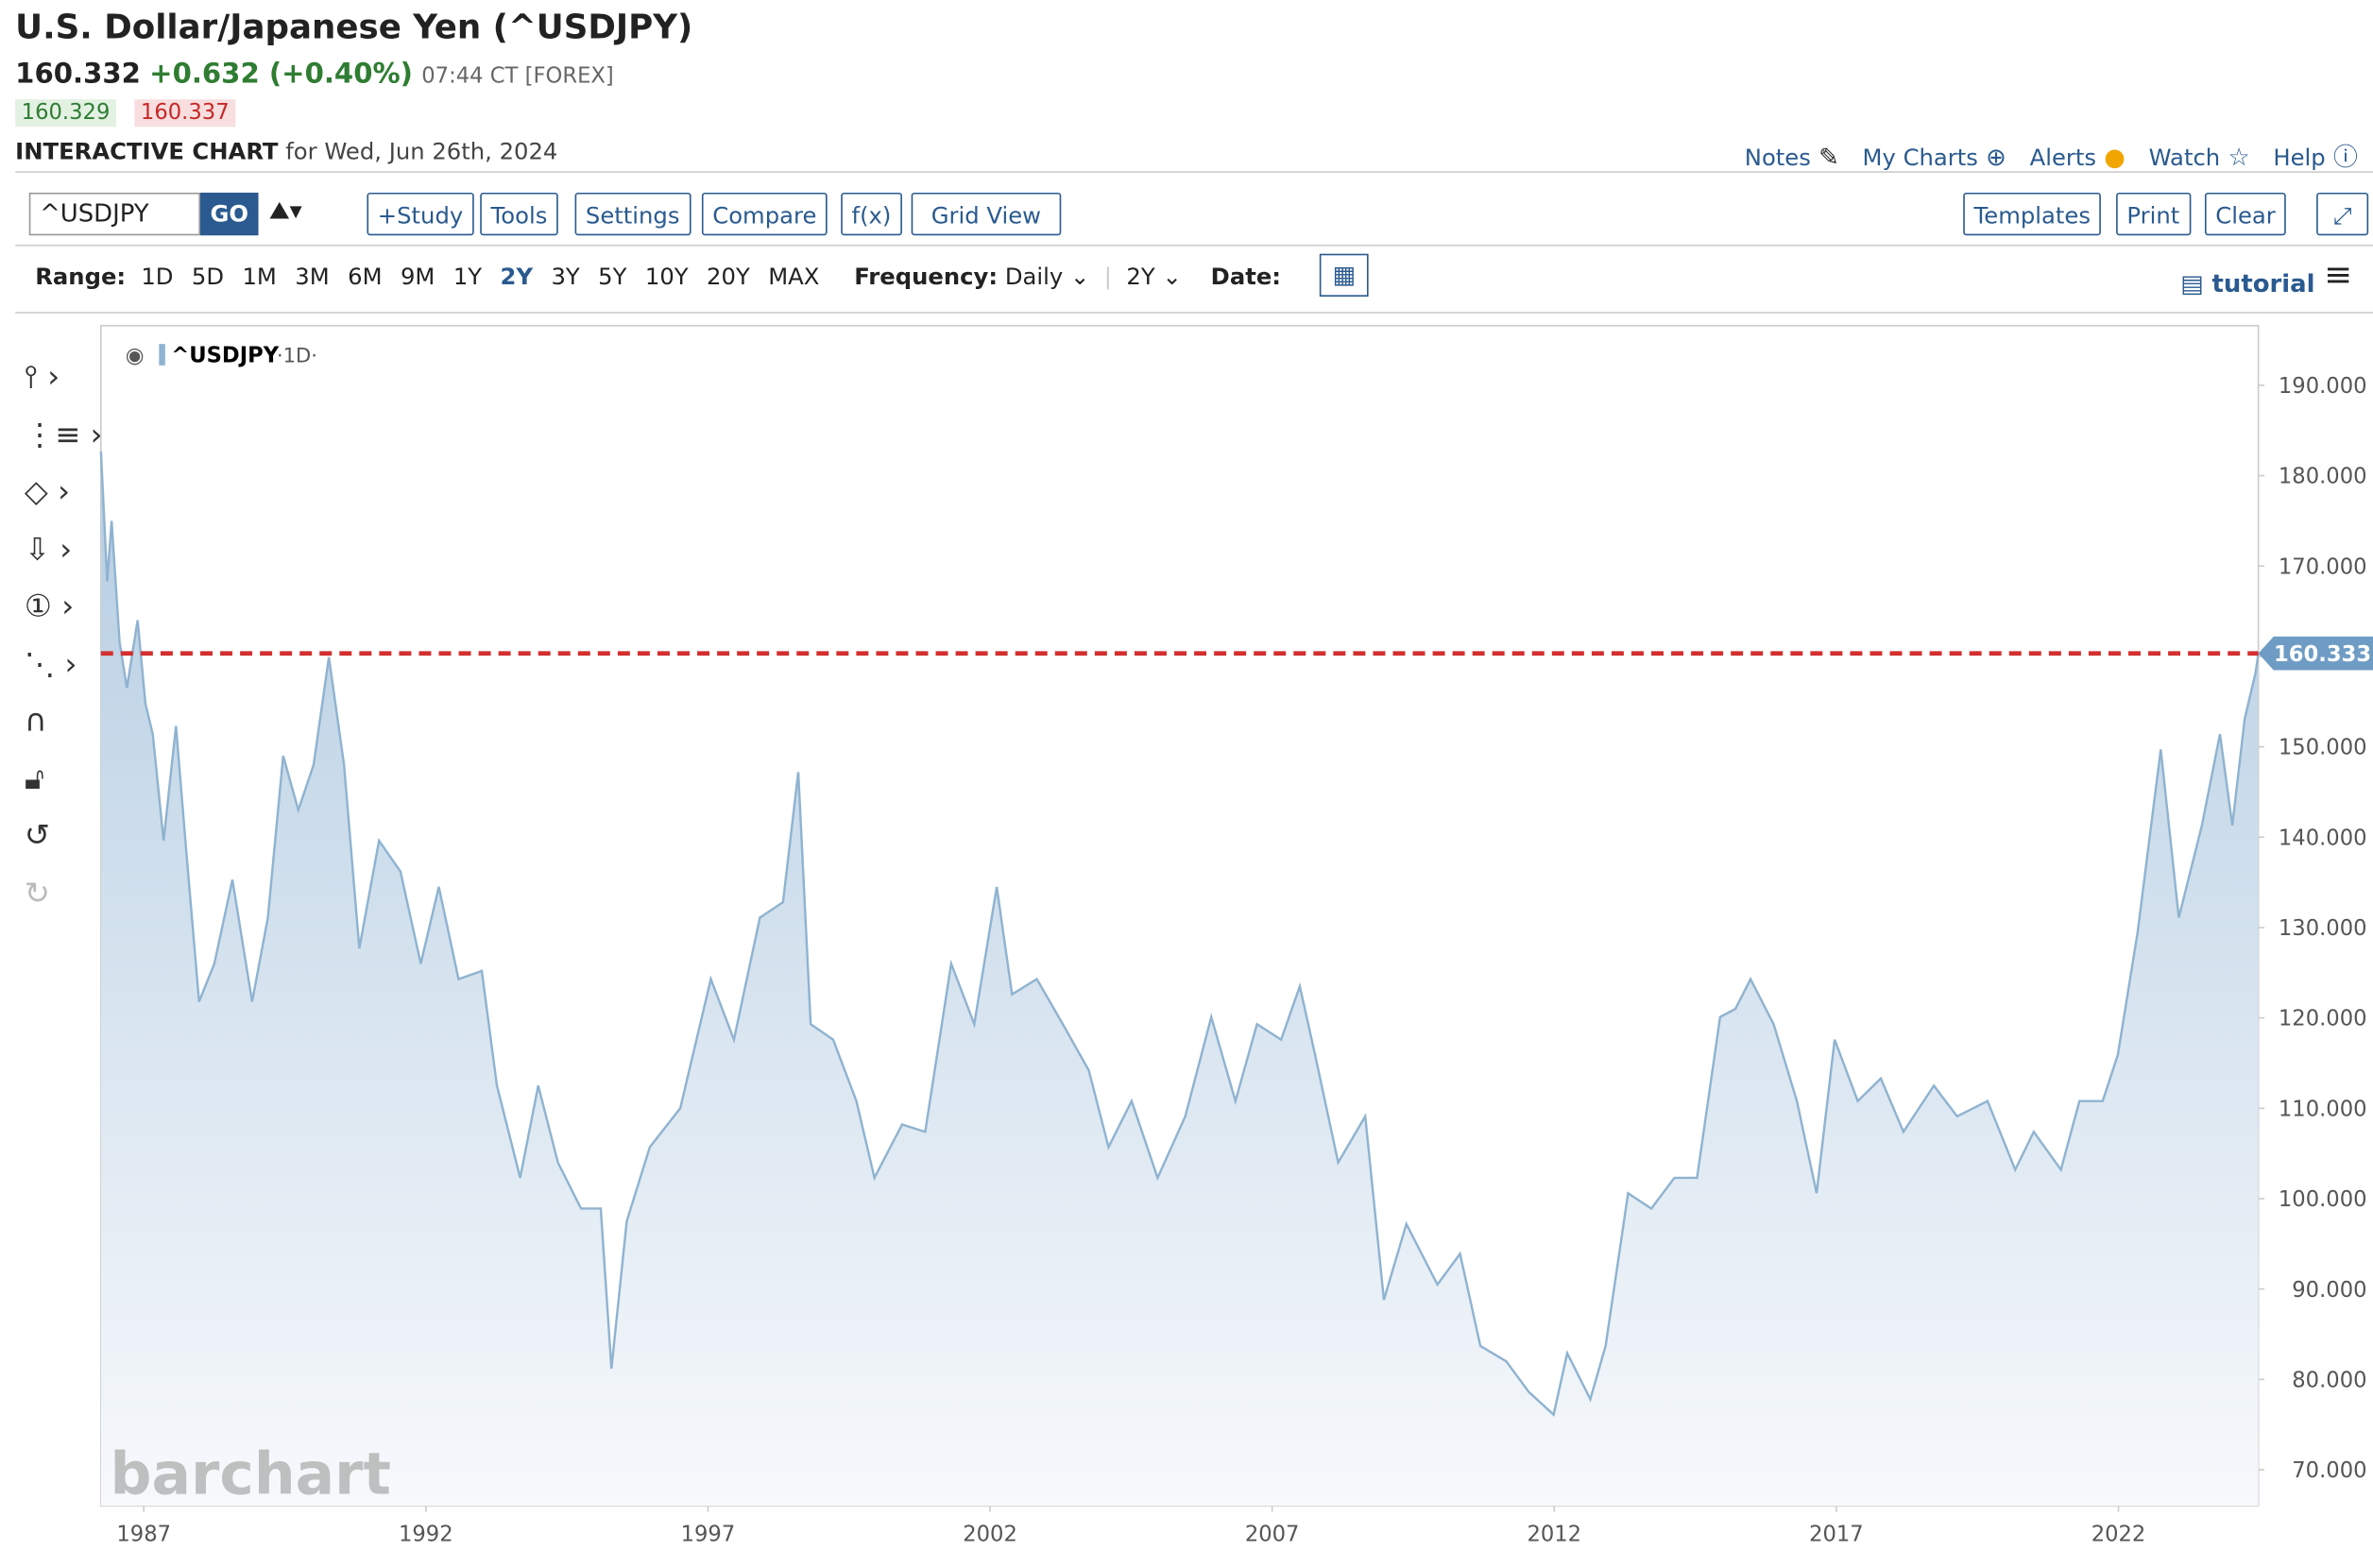 The image size is (2373, 1568). What do you see at coordinates (2323, 1109) in the screenshot?
I see `y-tick-label: 110.000` at bounding box center [2323, 1109].